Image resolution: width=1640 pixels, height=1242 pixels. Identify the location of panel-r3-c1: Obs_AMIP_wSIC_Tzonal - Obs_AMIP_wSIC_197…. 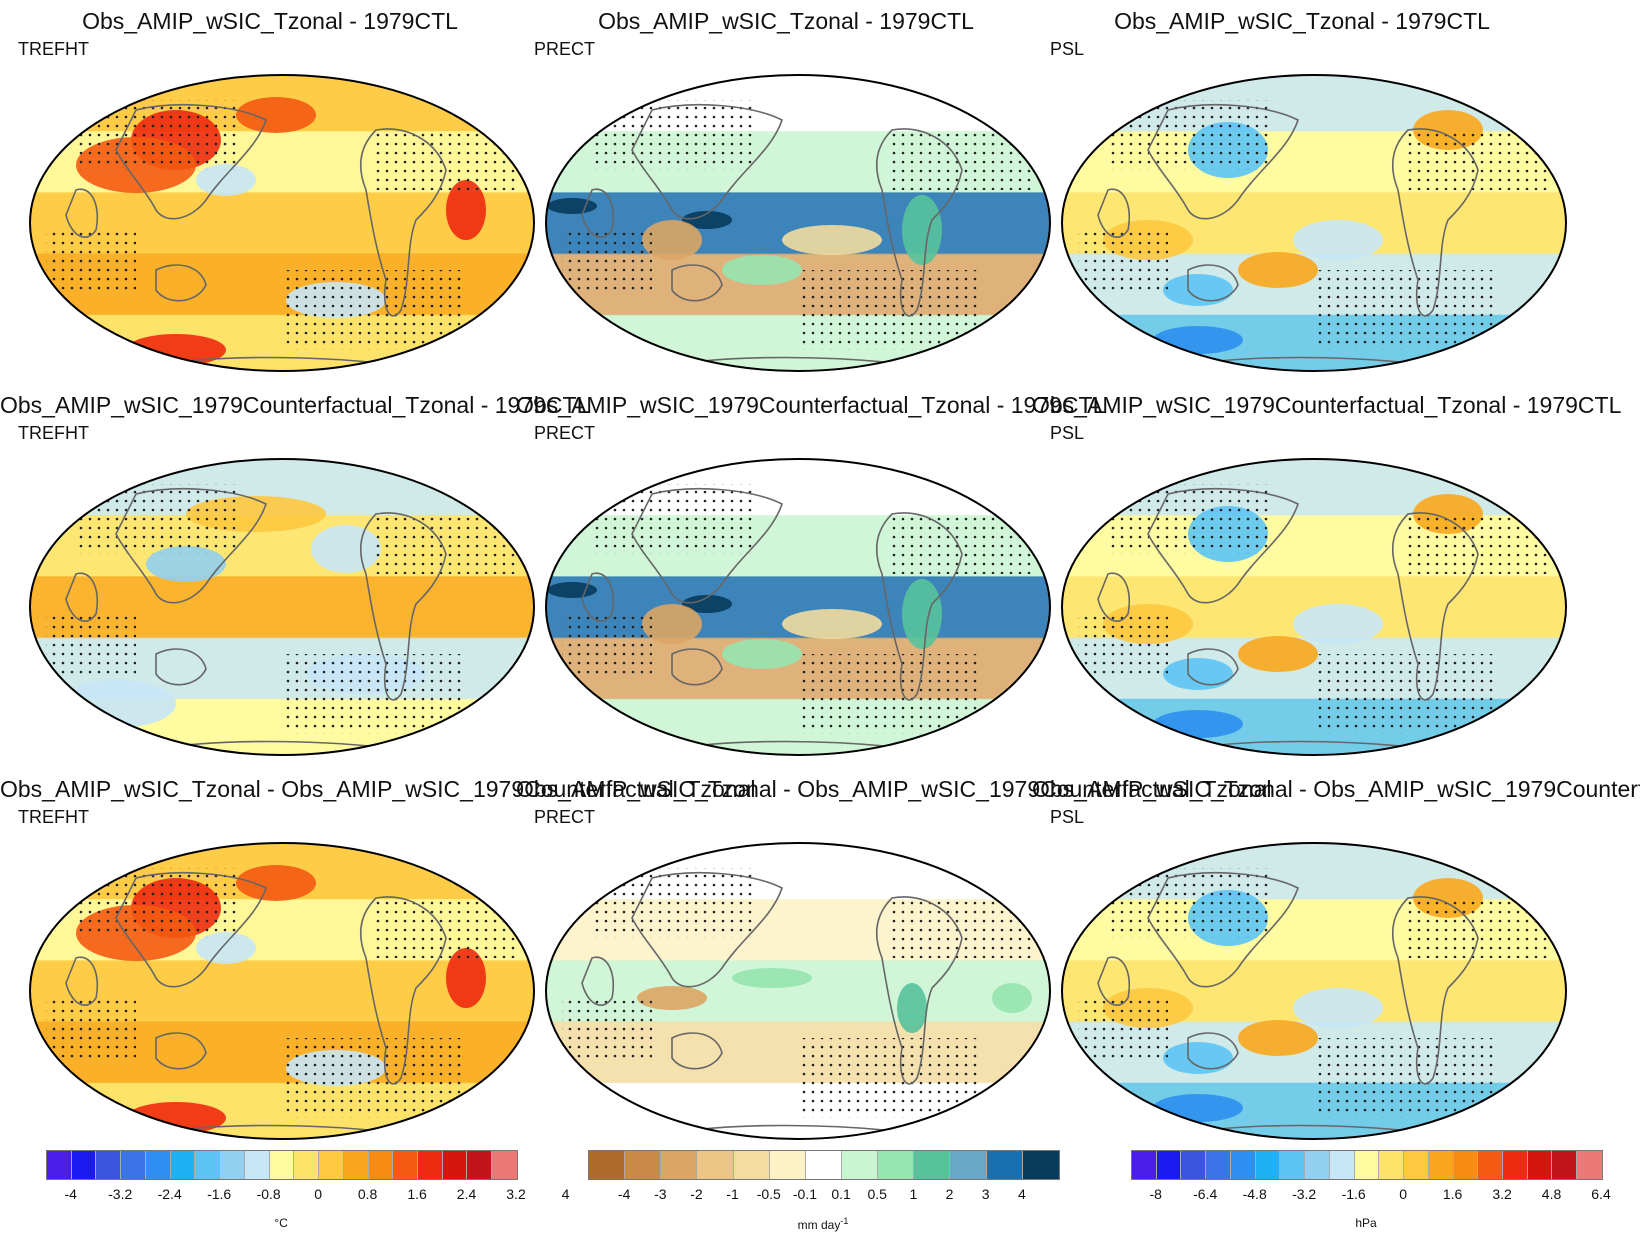
(378, 959).